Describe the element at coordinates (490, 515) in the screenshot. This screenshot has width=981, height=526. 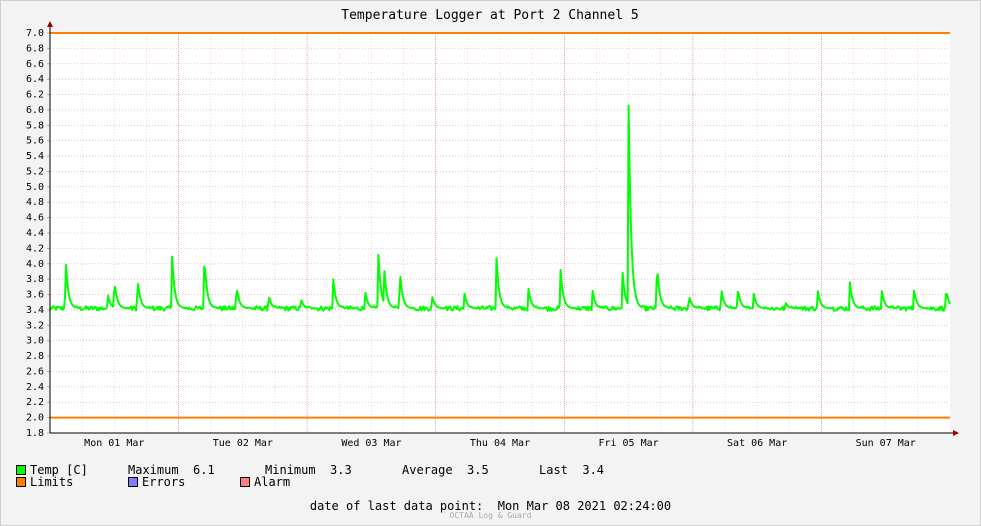
I see `watermark: OCTAA Log & Guard` at that location.